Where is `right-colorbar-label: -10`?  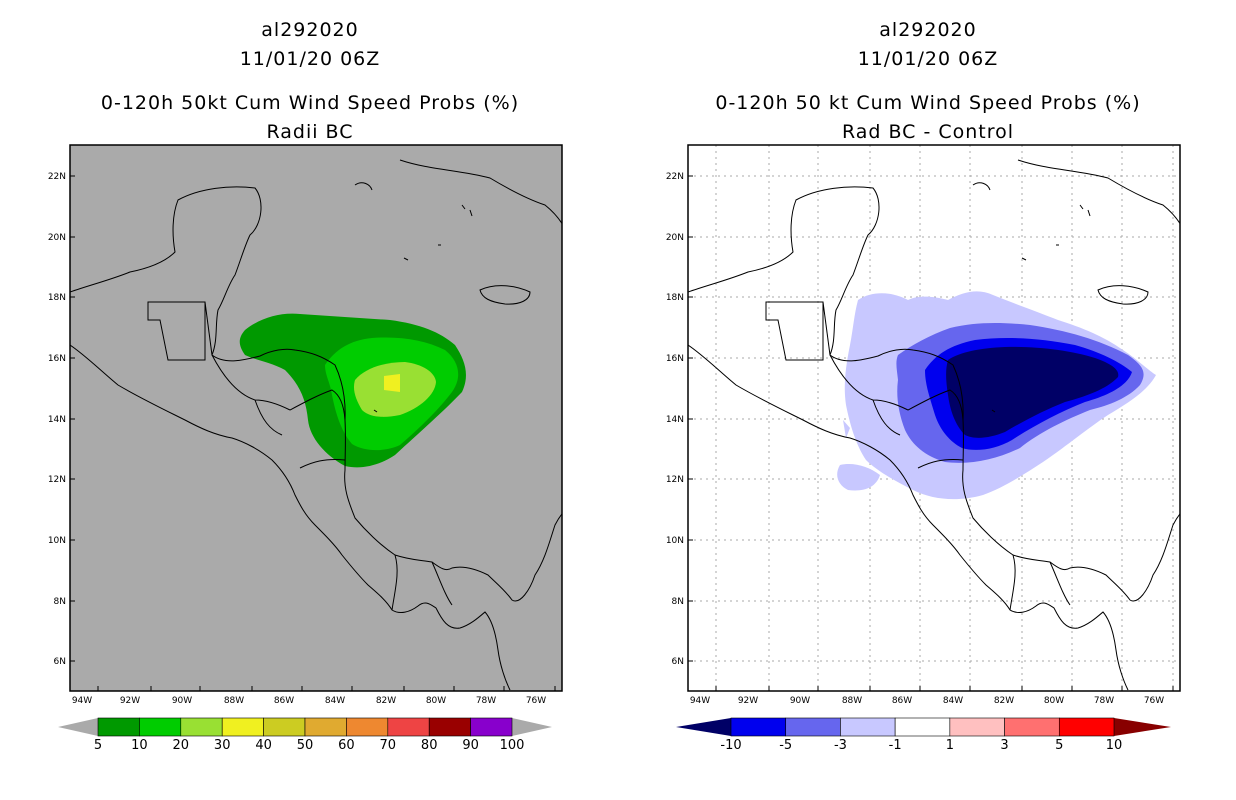 right-colorbar-label: -10 is located at coordinates (730, 745).